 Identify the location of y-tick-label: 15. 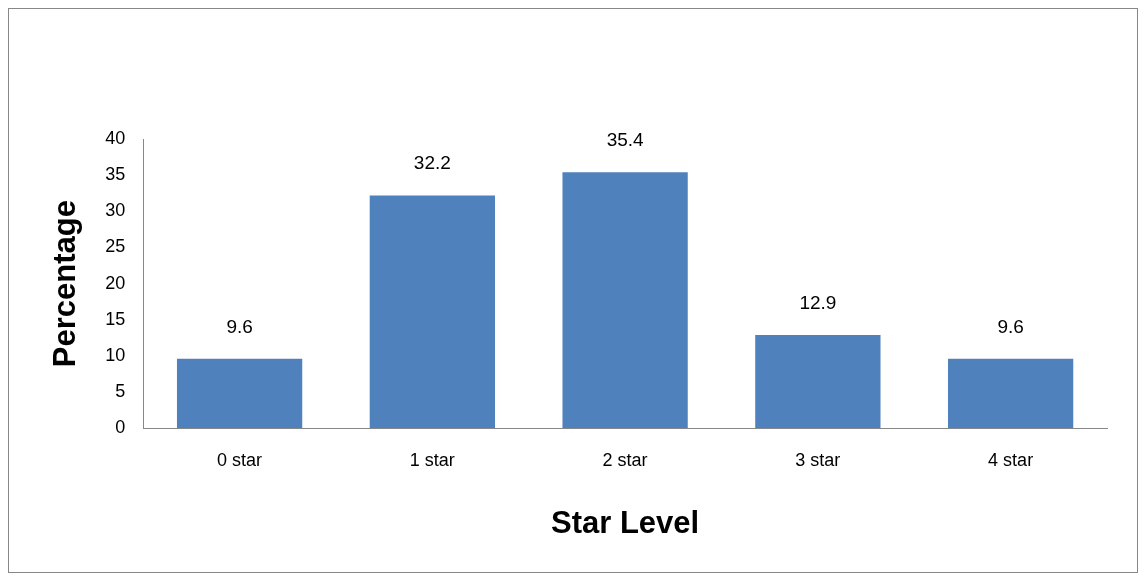
(115, 318).